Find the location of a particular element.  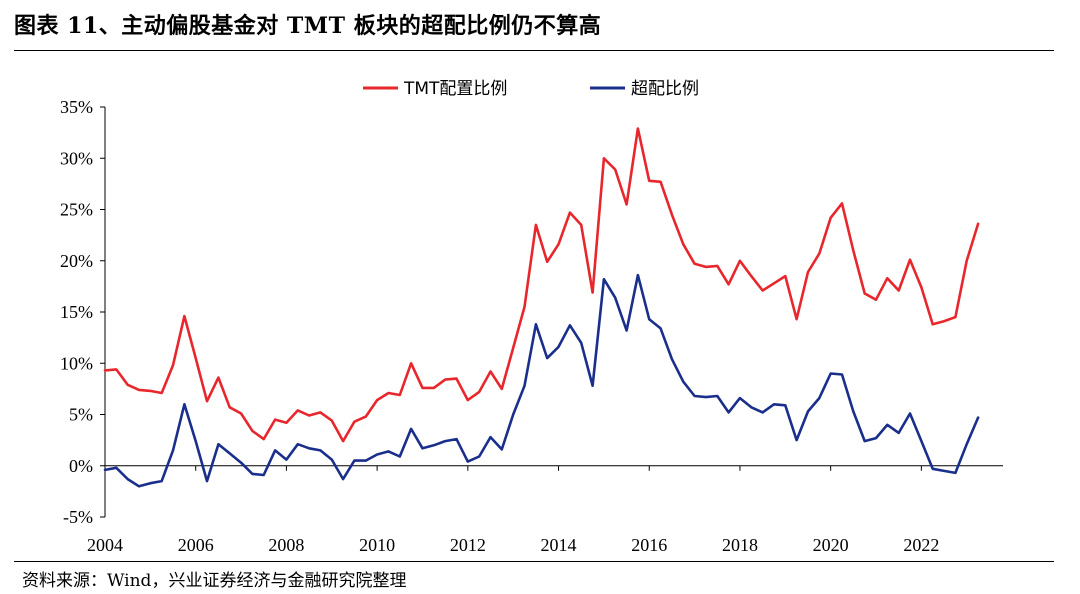

x-tick-label: 2004 is located at coordinates (105, 545).